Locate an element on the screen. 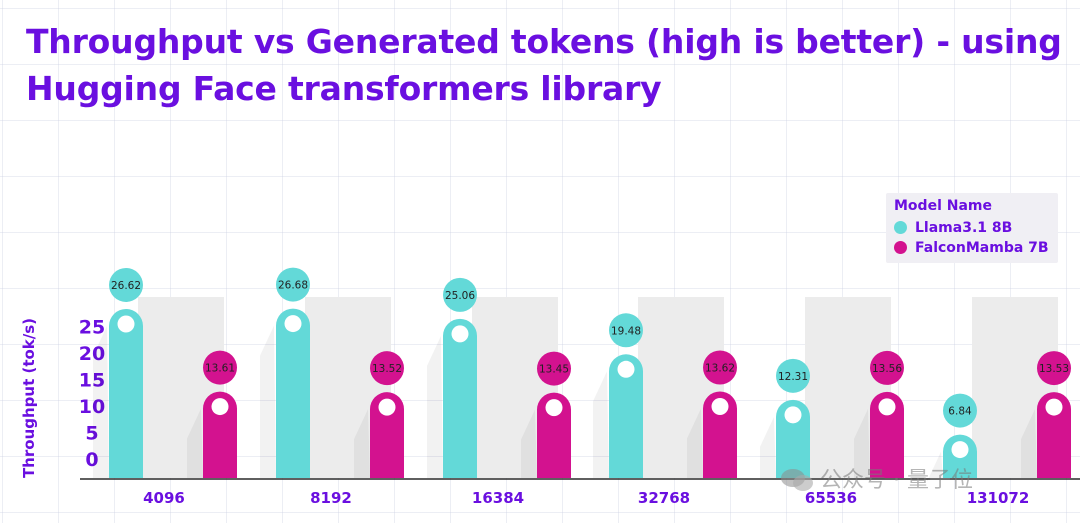 Image resolution: width=1080 pixels, height=523 pixels. y-tick-label: 15 is located at coordinates (92, 381).